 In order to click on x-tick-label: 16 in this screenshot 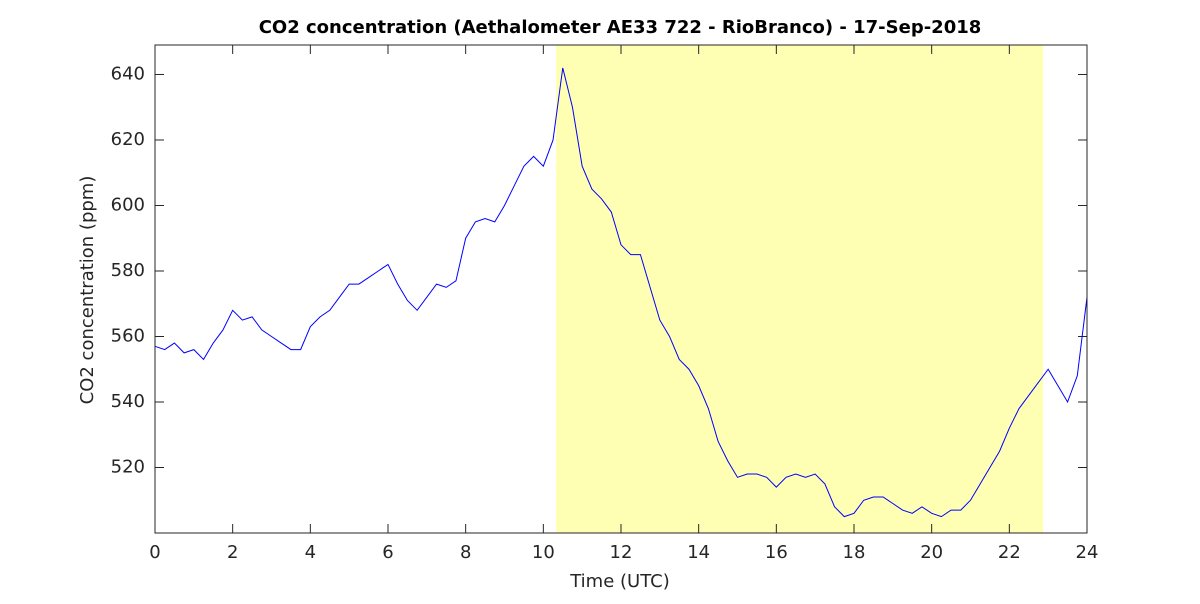, I will do `click(776, 552)`.